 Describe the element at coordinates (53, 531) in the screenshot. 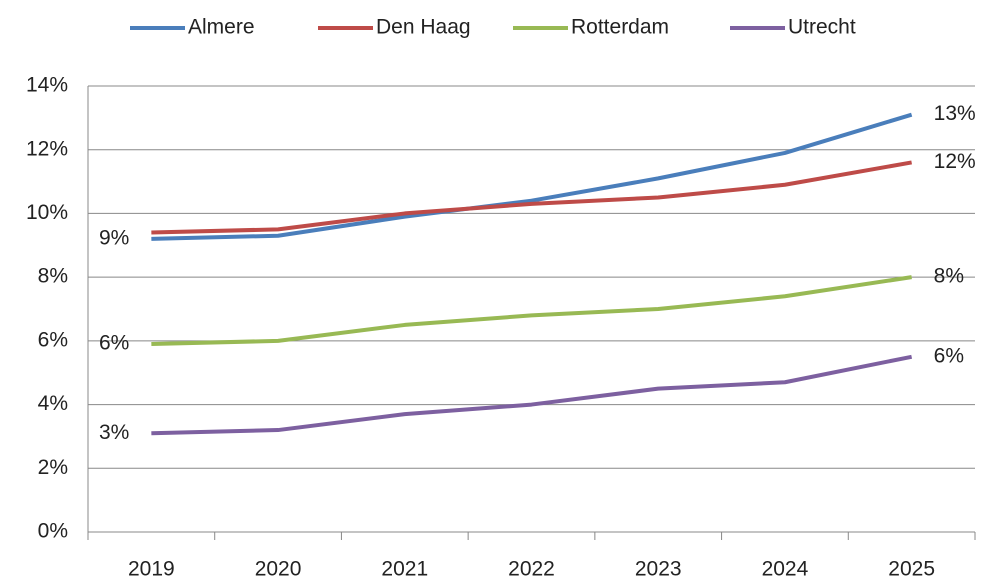

I see `y-tick-label: 0%` at that location.